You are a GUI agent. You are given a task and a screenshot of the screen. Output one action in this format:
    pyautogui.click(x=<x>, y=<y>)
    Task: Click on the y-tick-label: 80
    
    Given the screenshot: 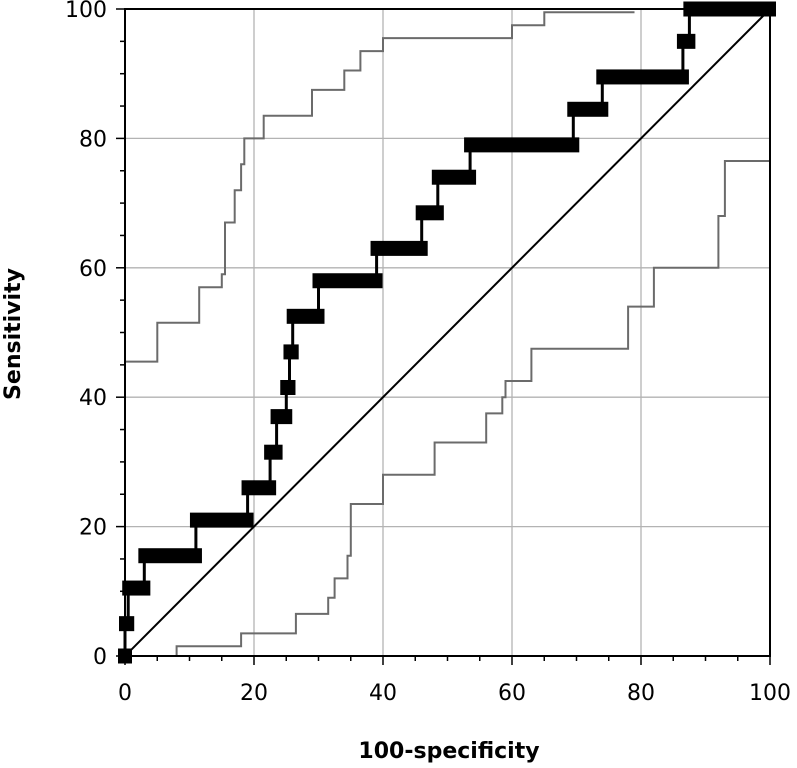 What is the action you would take?
    pyautogui.click(x=93, y=139)
    